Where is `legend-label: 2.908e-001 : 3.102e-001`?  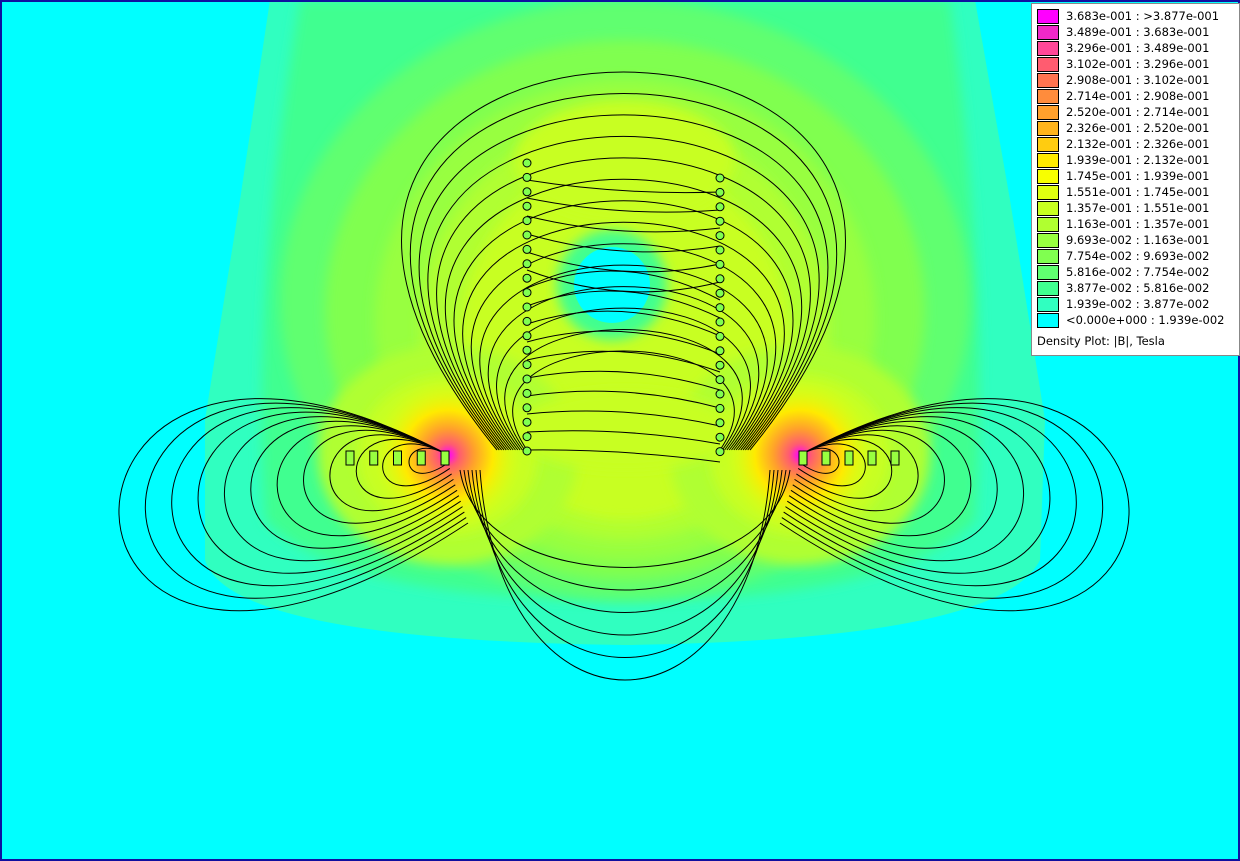
legend-label: 2.908e-001 : 3.102e-001 is located at coordinates (1138, 80).